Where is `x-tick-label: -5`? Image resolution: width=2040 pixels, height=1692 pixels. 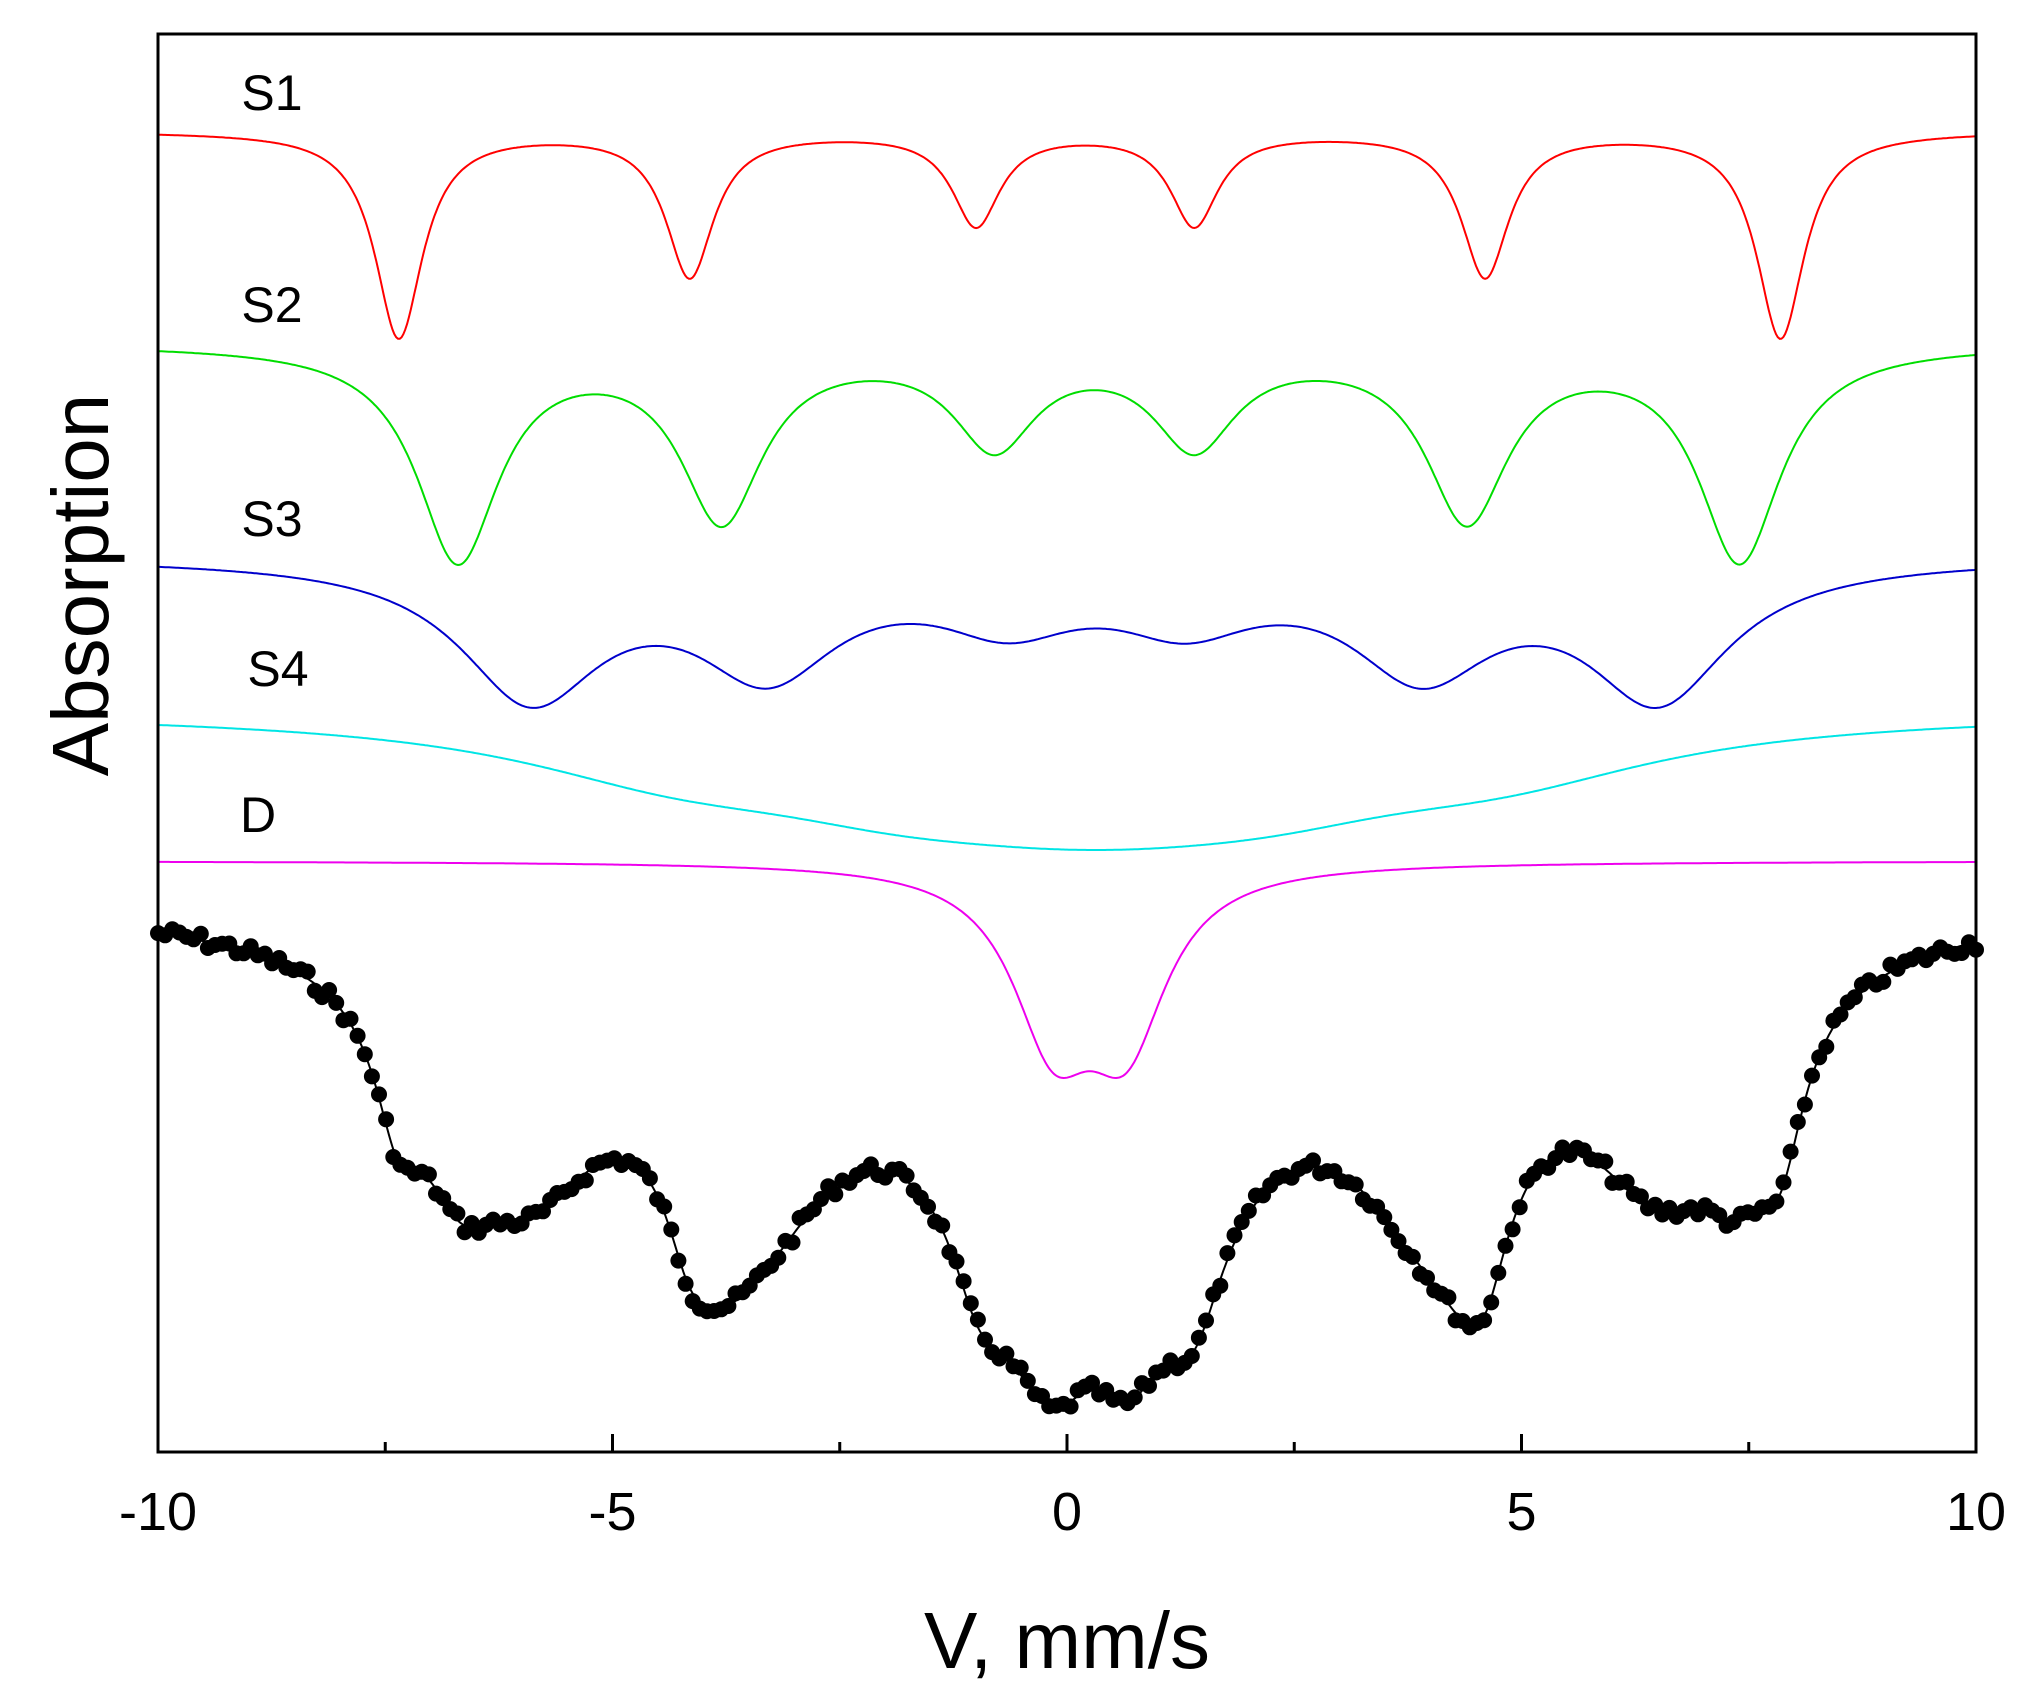 x-tick-label: -5 is located at coordinates (612, 1512).